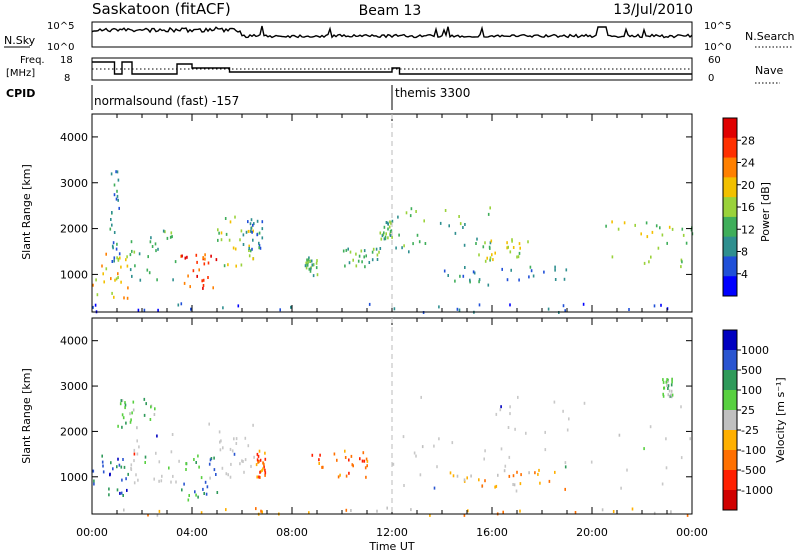 This screenshot has height=554, width=800. What do you see at coordinates (748, 410) in the screenshot?
I see `colorbar-tick-label: 25` at bounding box center [748, 410].